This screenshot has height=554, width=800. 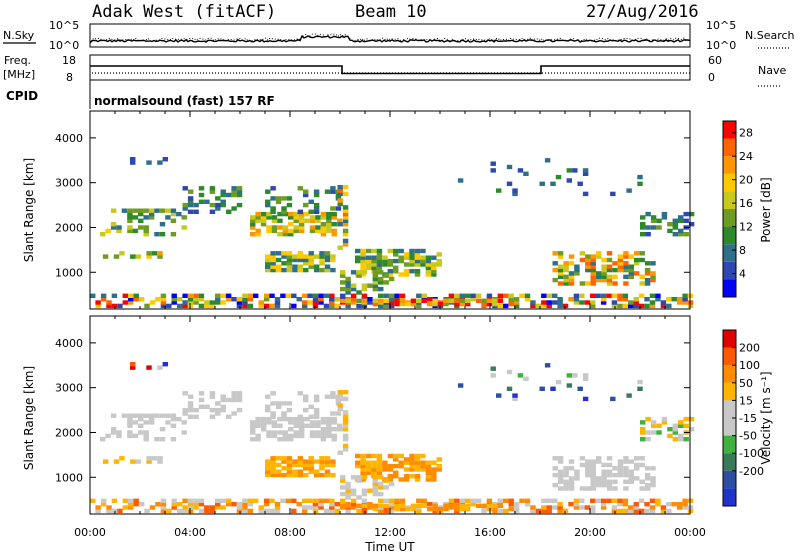 What do you see at coordinates (729, 218) in the screenshot?
I see `power-colorbar-segment` at bounding box center [729, 218].